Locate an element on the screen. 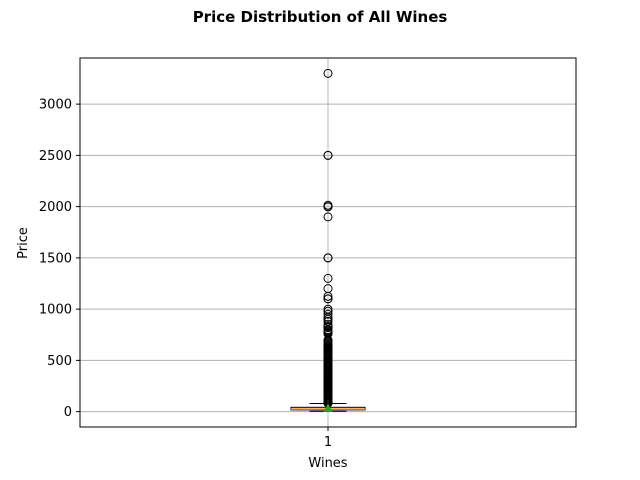 The image size is (640, 480). mean-marker is located at coordinates (328, 407).